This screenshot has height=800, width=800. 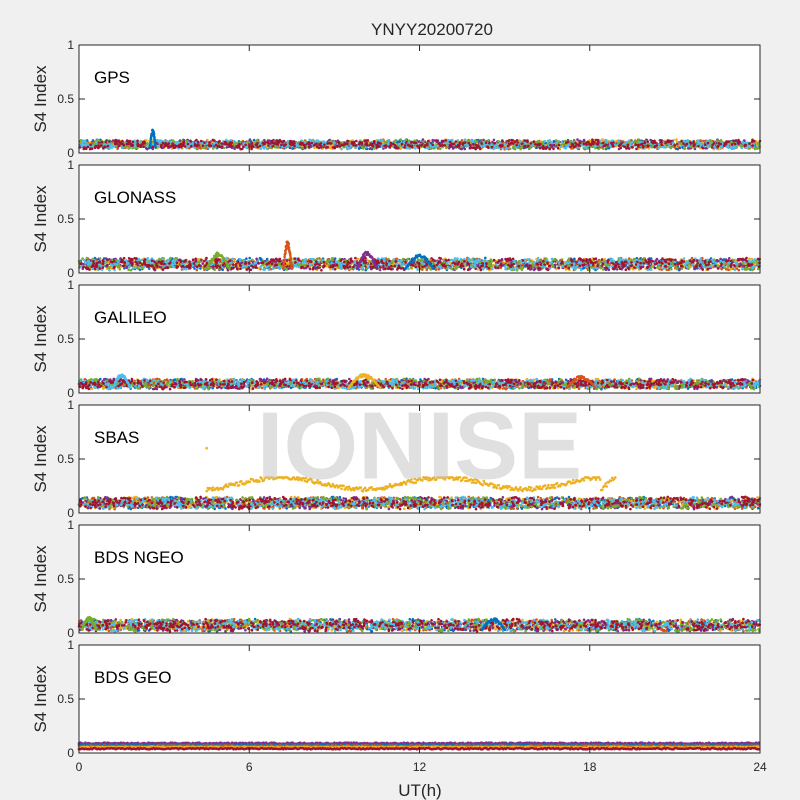 What do you see at coordinates (70, 45) in the screenshot?
I see `y-tick-label: 1` at bounding box center [70, 45].